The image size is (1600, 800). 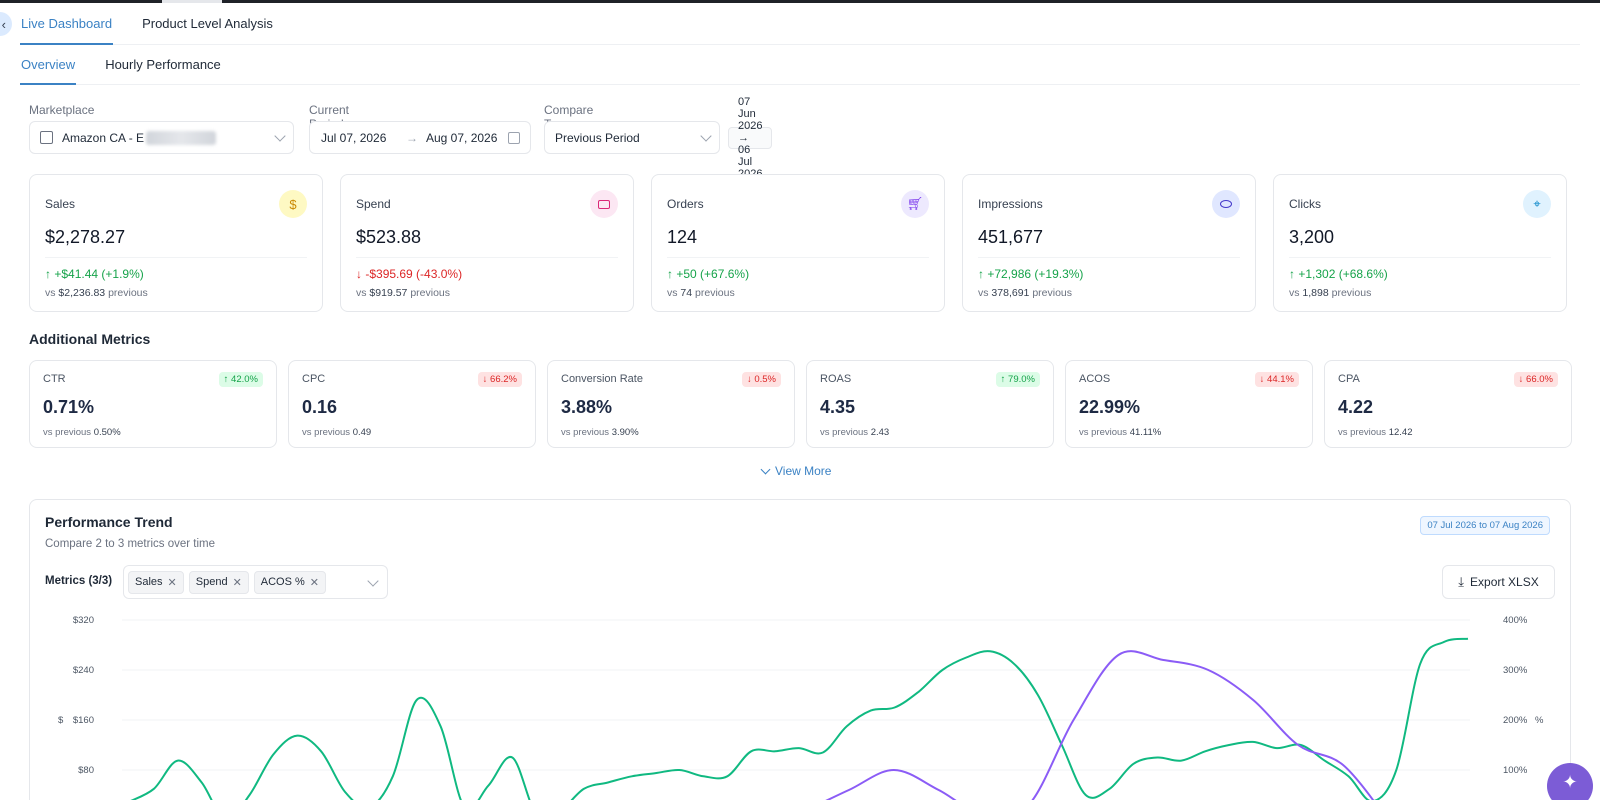 What do you see at coordinates (94, 274) in the screenshot?
I see `kpi-change: ↑ +$41.44 (+1.9%)` at bounding box center [94, 274].